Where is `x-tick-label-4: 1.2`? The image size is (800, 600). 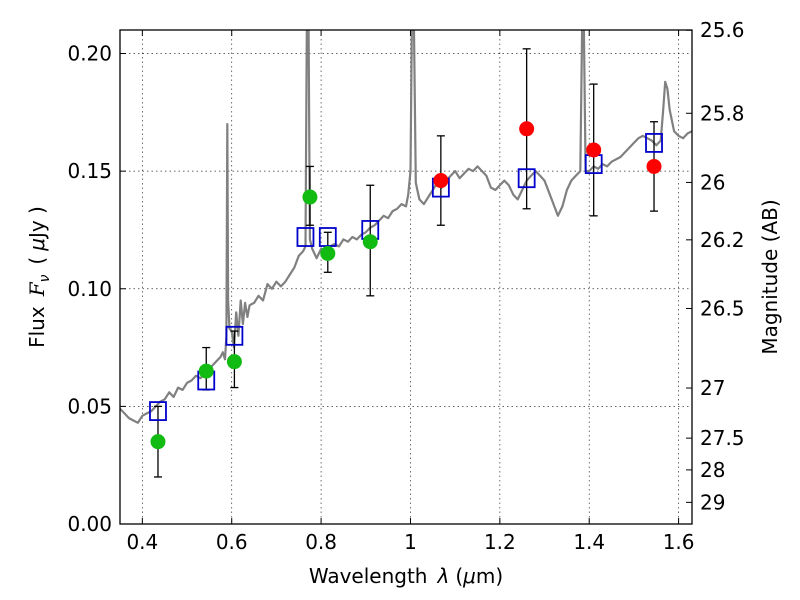 x-tick-label-4: 1.2 is located at coordinates (500, 542).